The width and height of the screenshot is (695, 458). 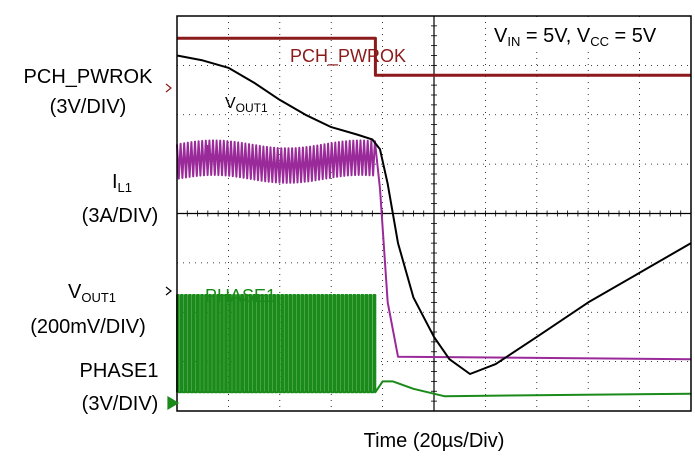 What do you see at coordinates (122, 183) in the screenshot?
I see `channel-label-il1: IL1` at bounding box center [122, 183].